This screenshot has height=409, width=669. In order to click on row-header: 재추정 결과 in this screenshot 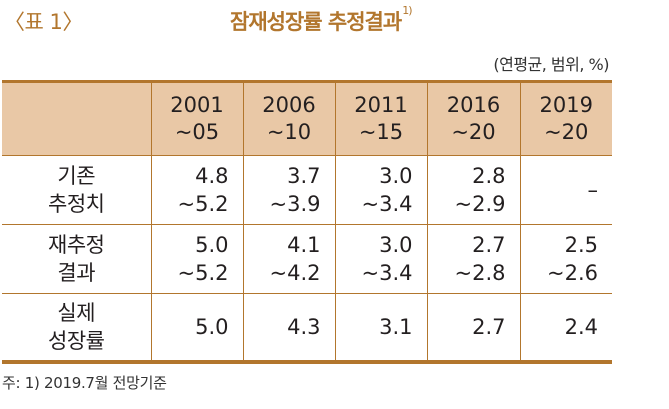, I will do `click(76, 259)`.